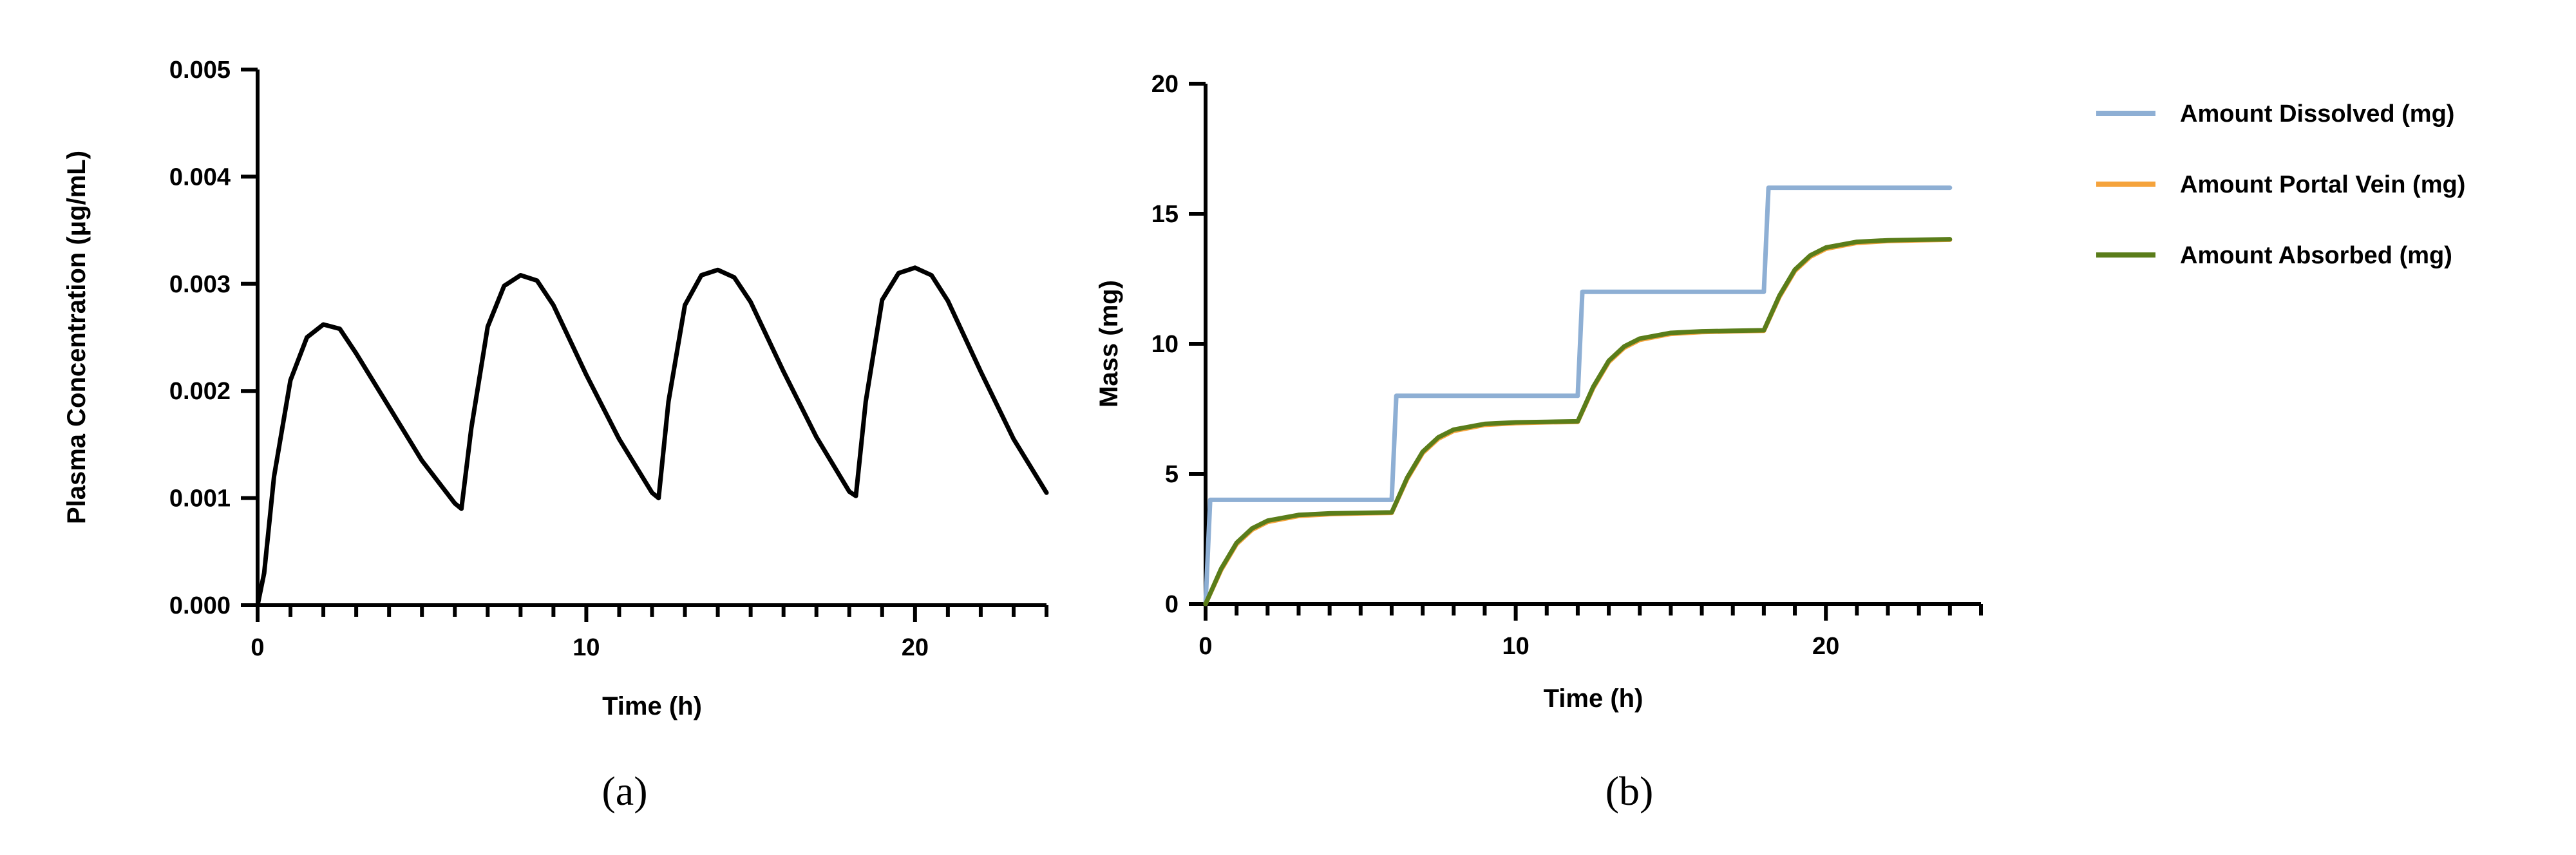 This screenshot has width=2576, height=855. Describe the element at coordinates (200, 177) in the screenshot. I see `chart-a-y-tick-label: 0.004` at that location.